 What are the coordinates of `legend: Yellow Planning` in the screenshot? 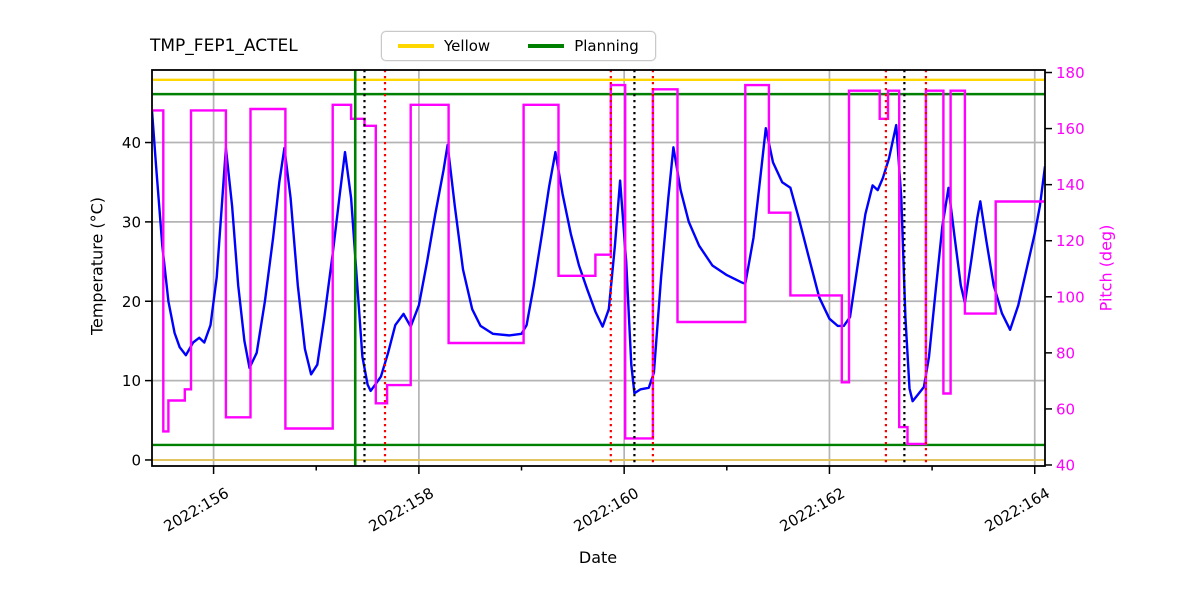 It's located at (518, 46).